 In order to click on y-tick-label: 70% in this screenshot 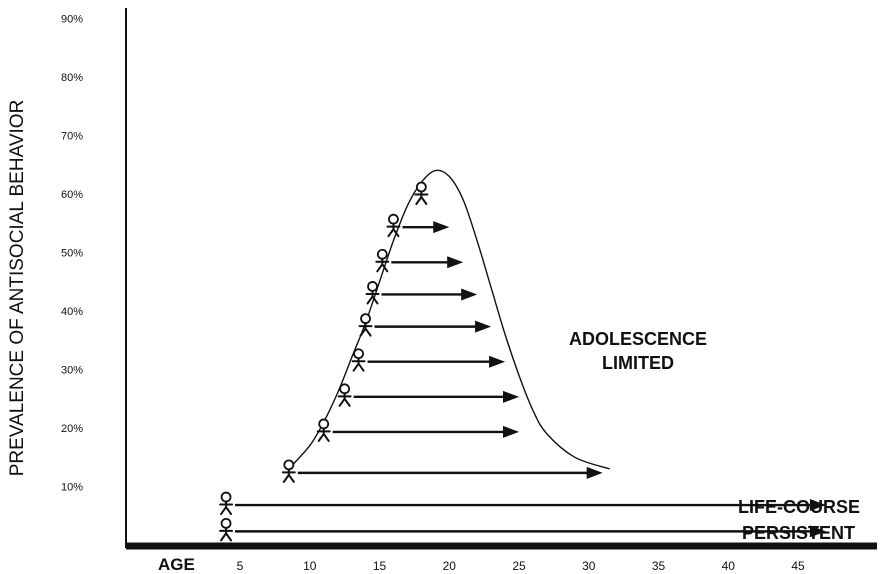, I will do `click(72, 137)`.